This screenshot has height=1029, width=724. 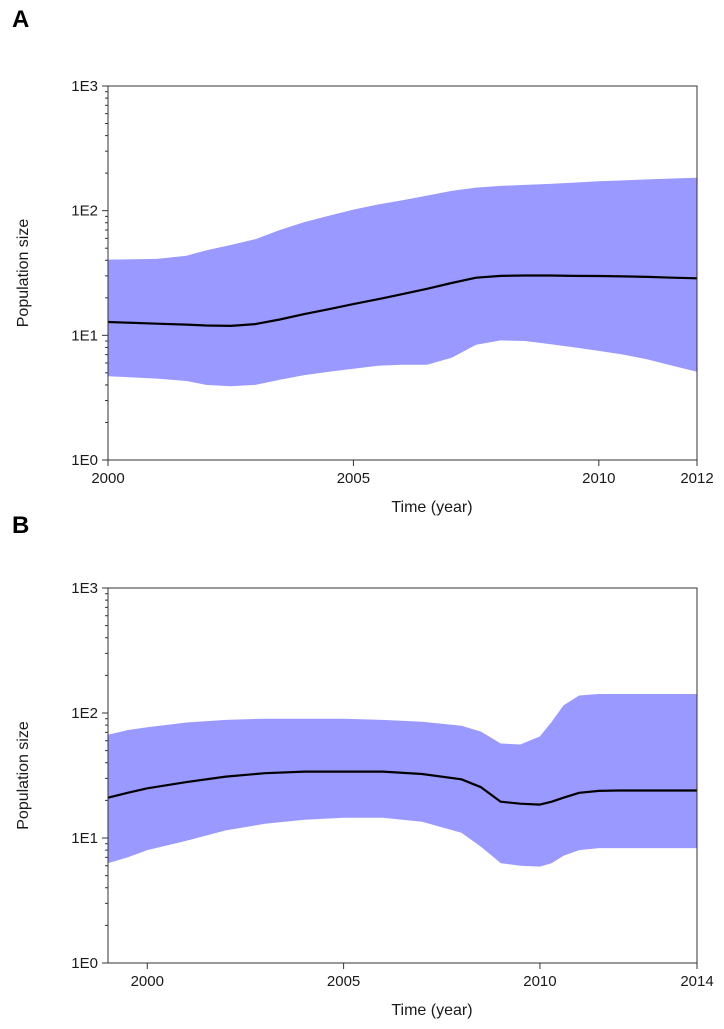 What do you see at coordinates (431, 1010) in the screenshot?
I see `x-axis-title-b: Time (year)` at bounding box center [431, 1010].